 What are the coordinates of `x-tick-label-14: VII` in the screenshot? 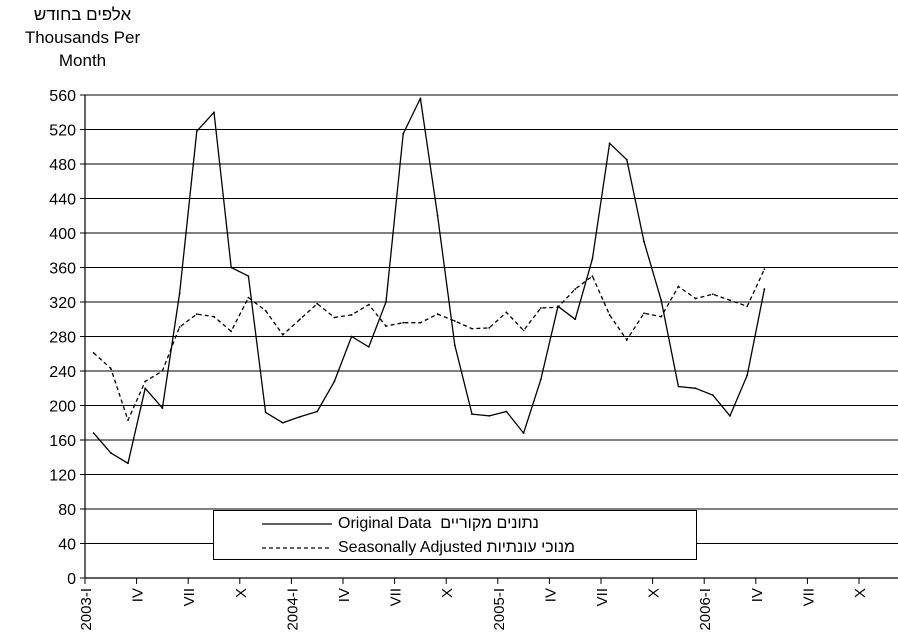 It's located at (808, 597).